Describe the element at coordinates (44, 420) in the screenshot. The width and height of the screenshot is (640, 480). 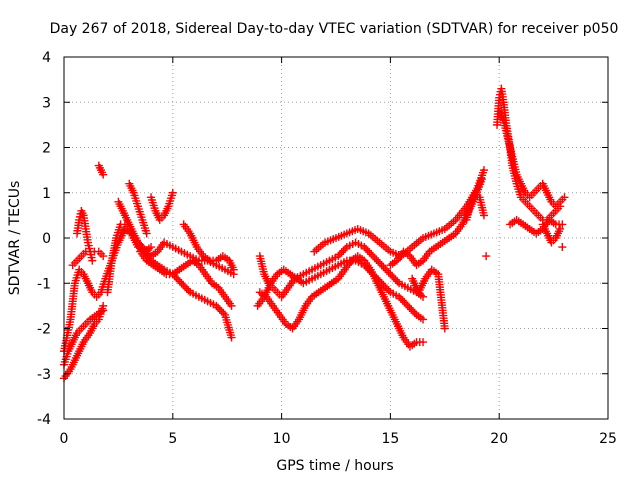
I see `y-tick-label: -4` at that location.